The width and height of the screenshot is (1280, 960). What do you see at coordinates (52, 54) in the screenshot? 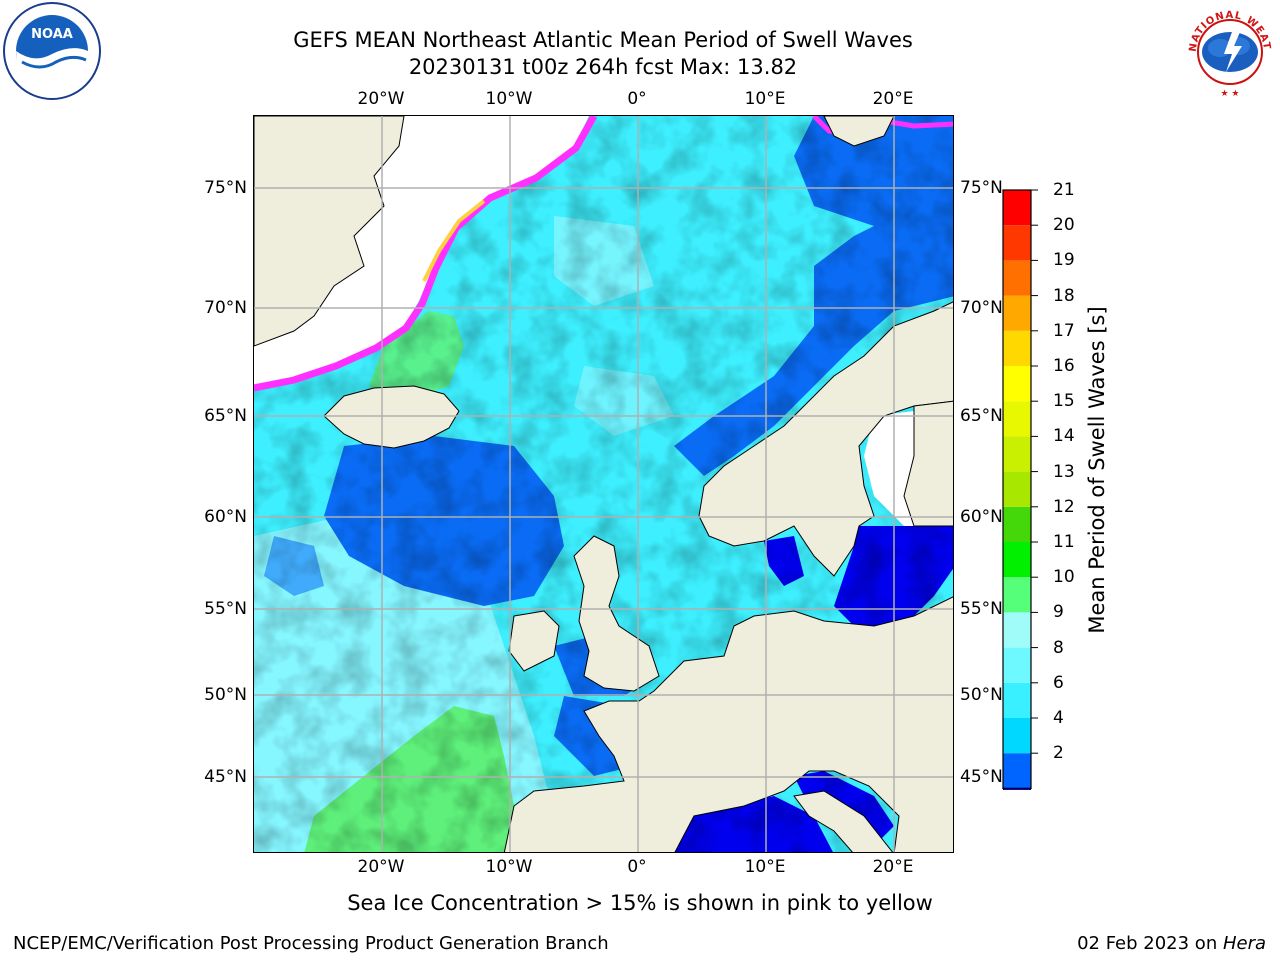
I see `noaa-logo: NOAA` at bounding box center [52, 54].